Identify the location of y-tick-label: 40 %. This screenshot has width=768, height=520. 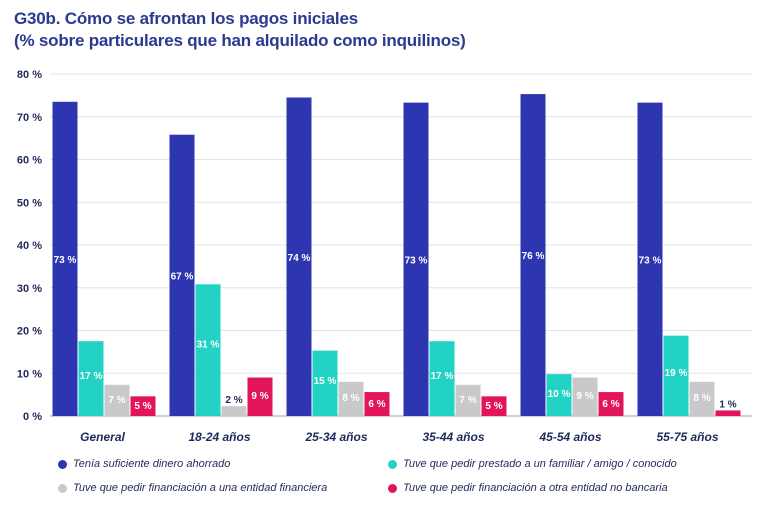
(29, 246).